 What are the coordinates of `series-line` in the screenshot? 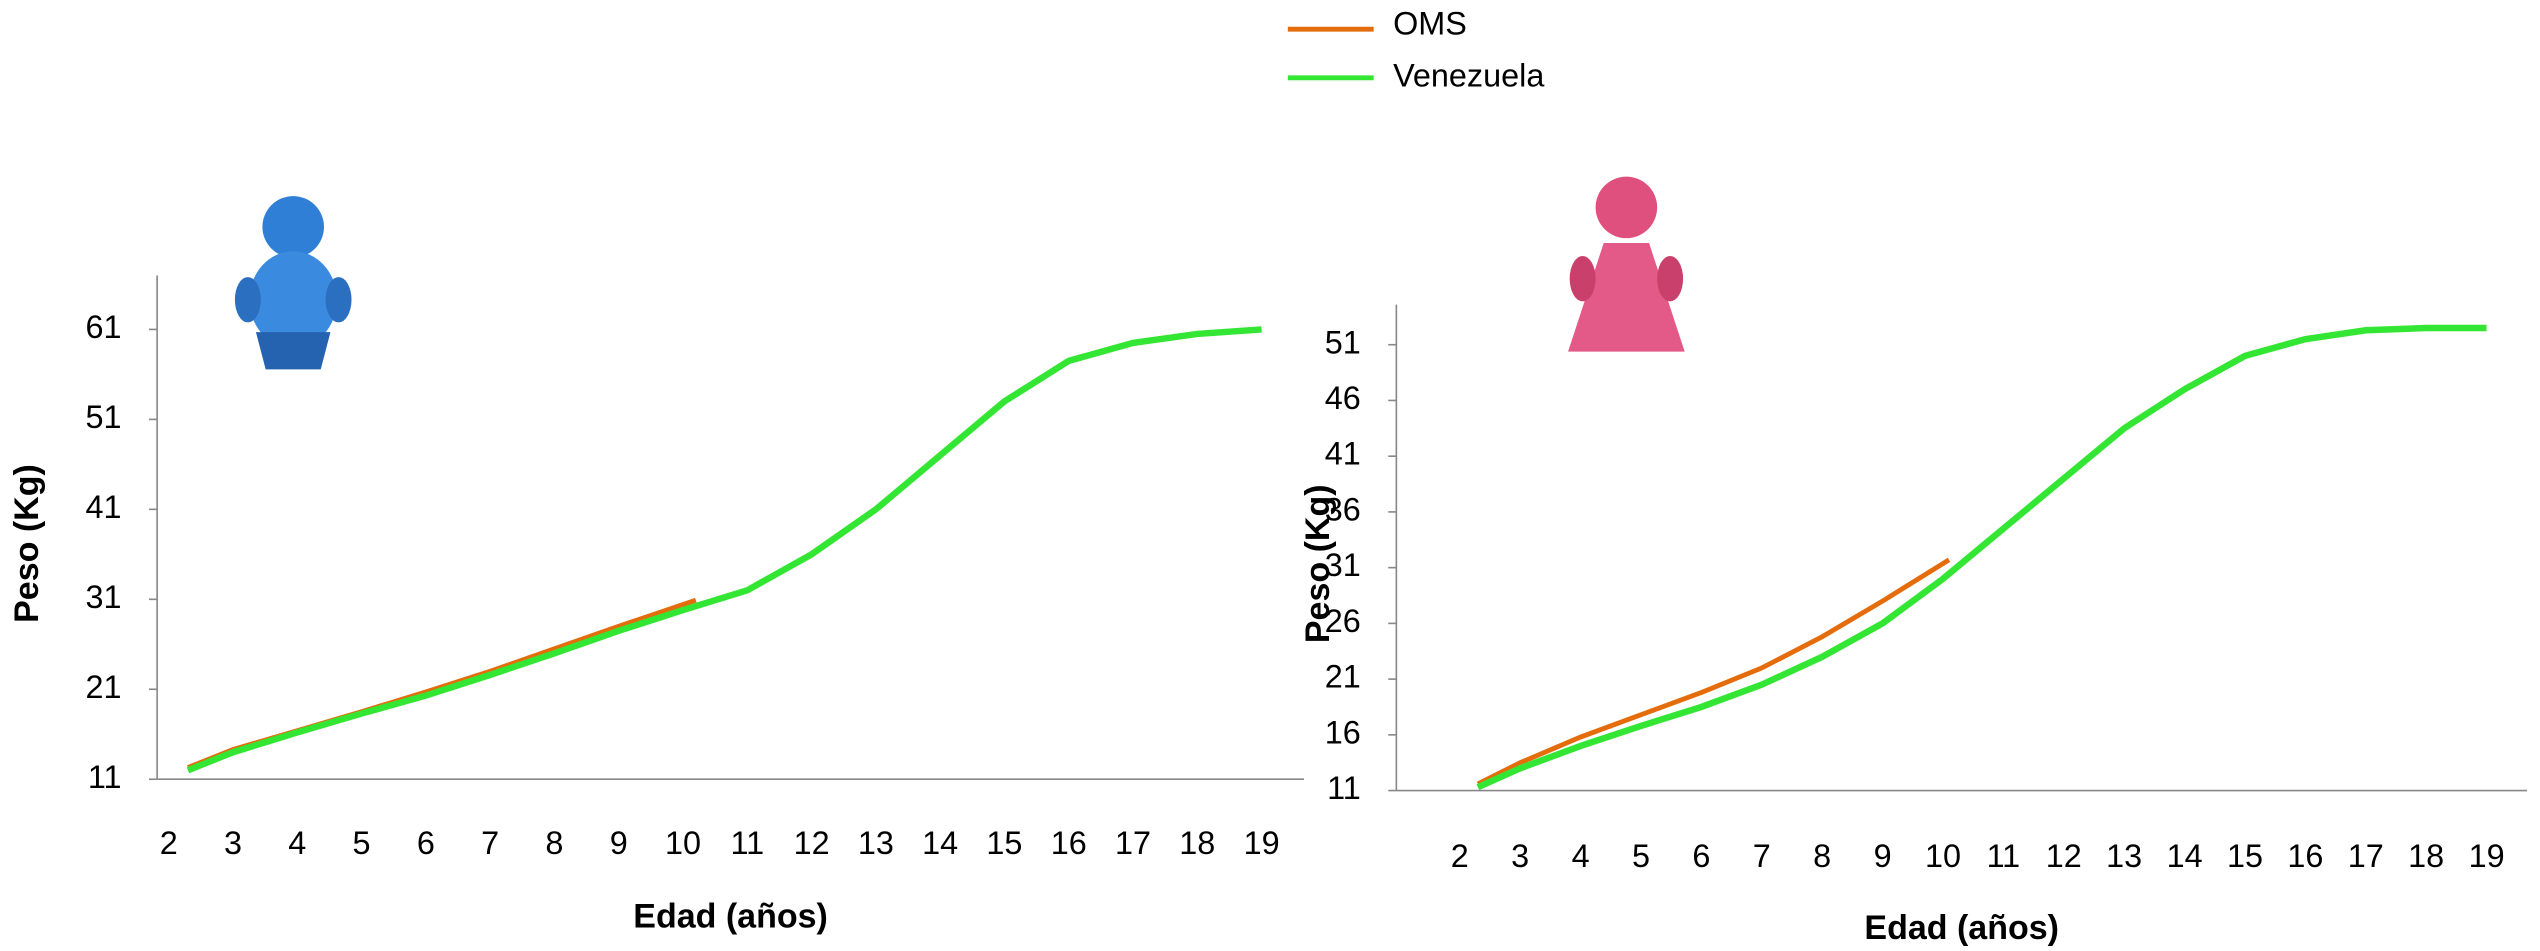 It's located at (1713, 672).